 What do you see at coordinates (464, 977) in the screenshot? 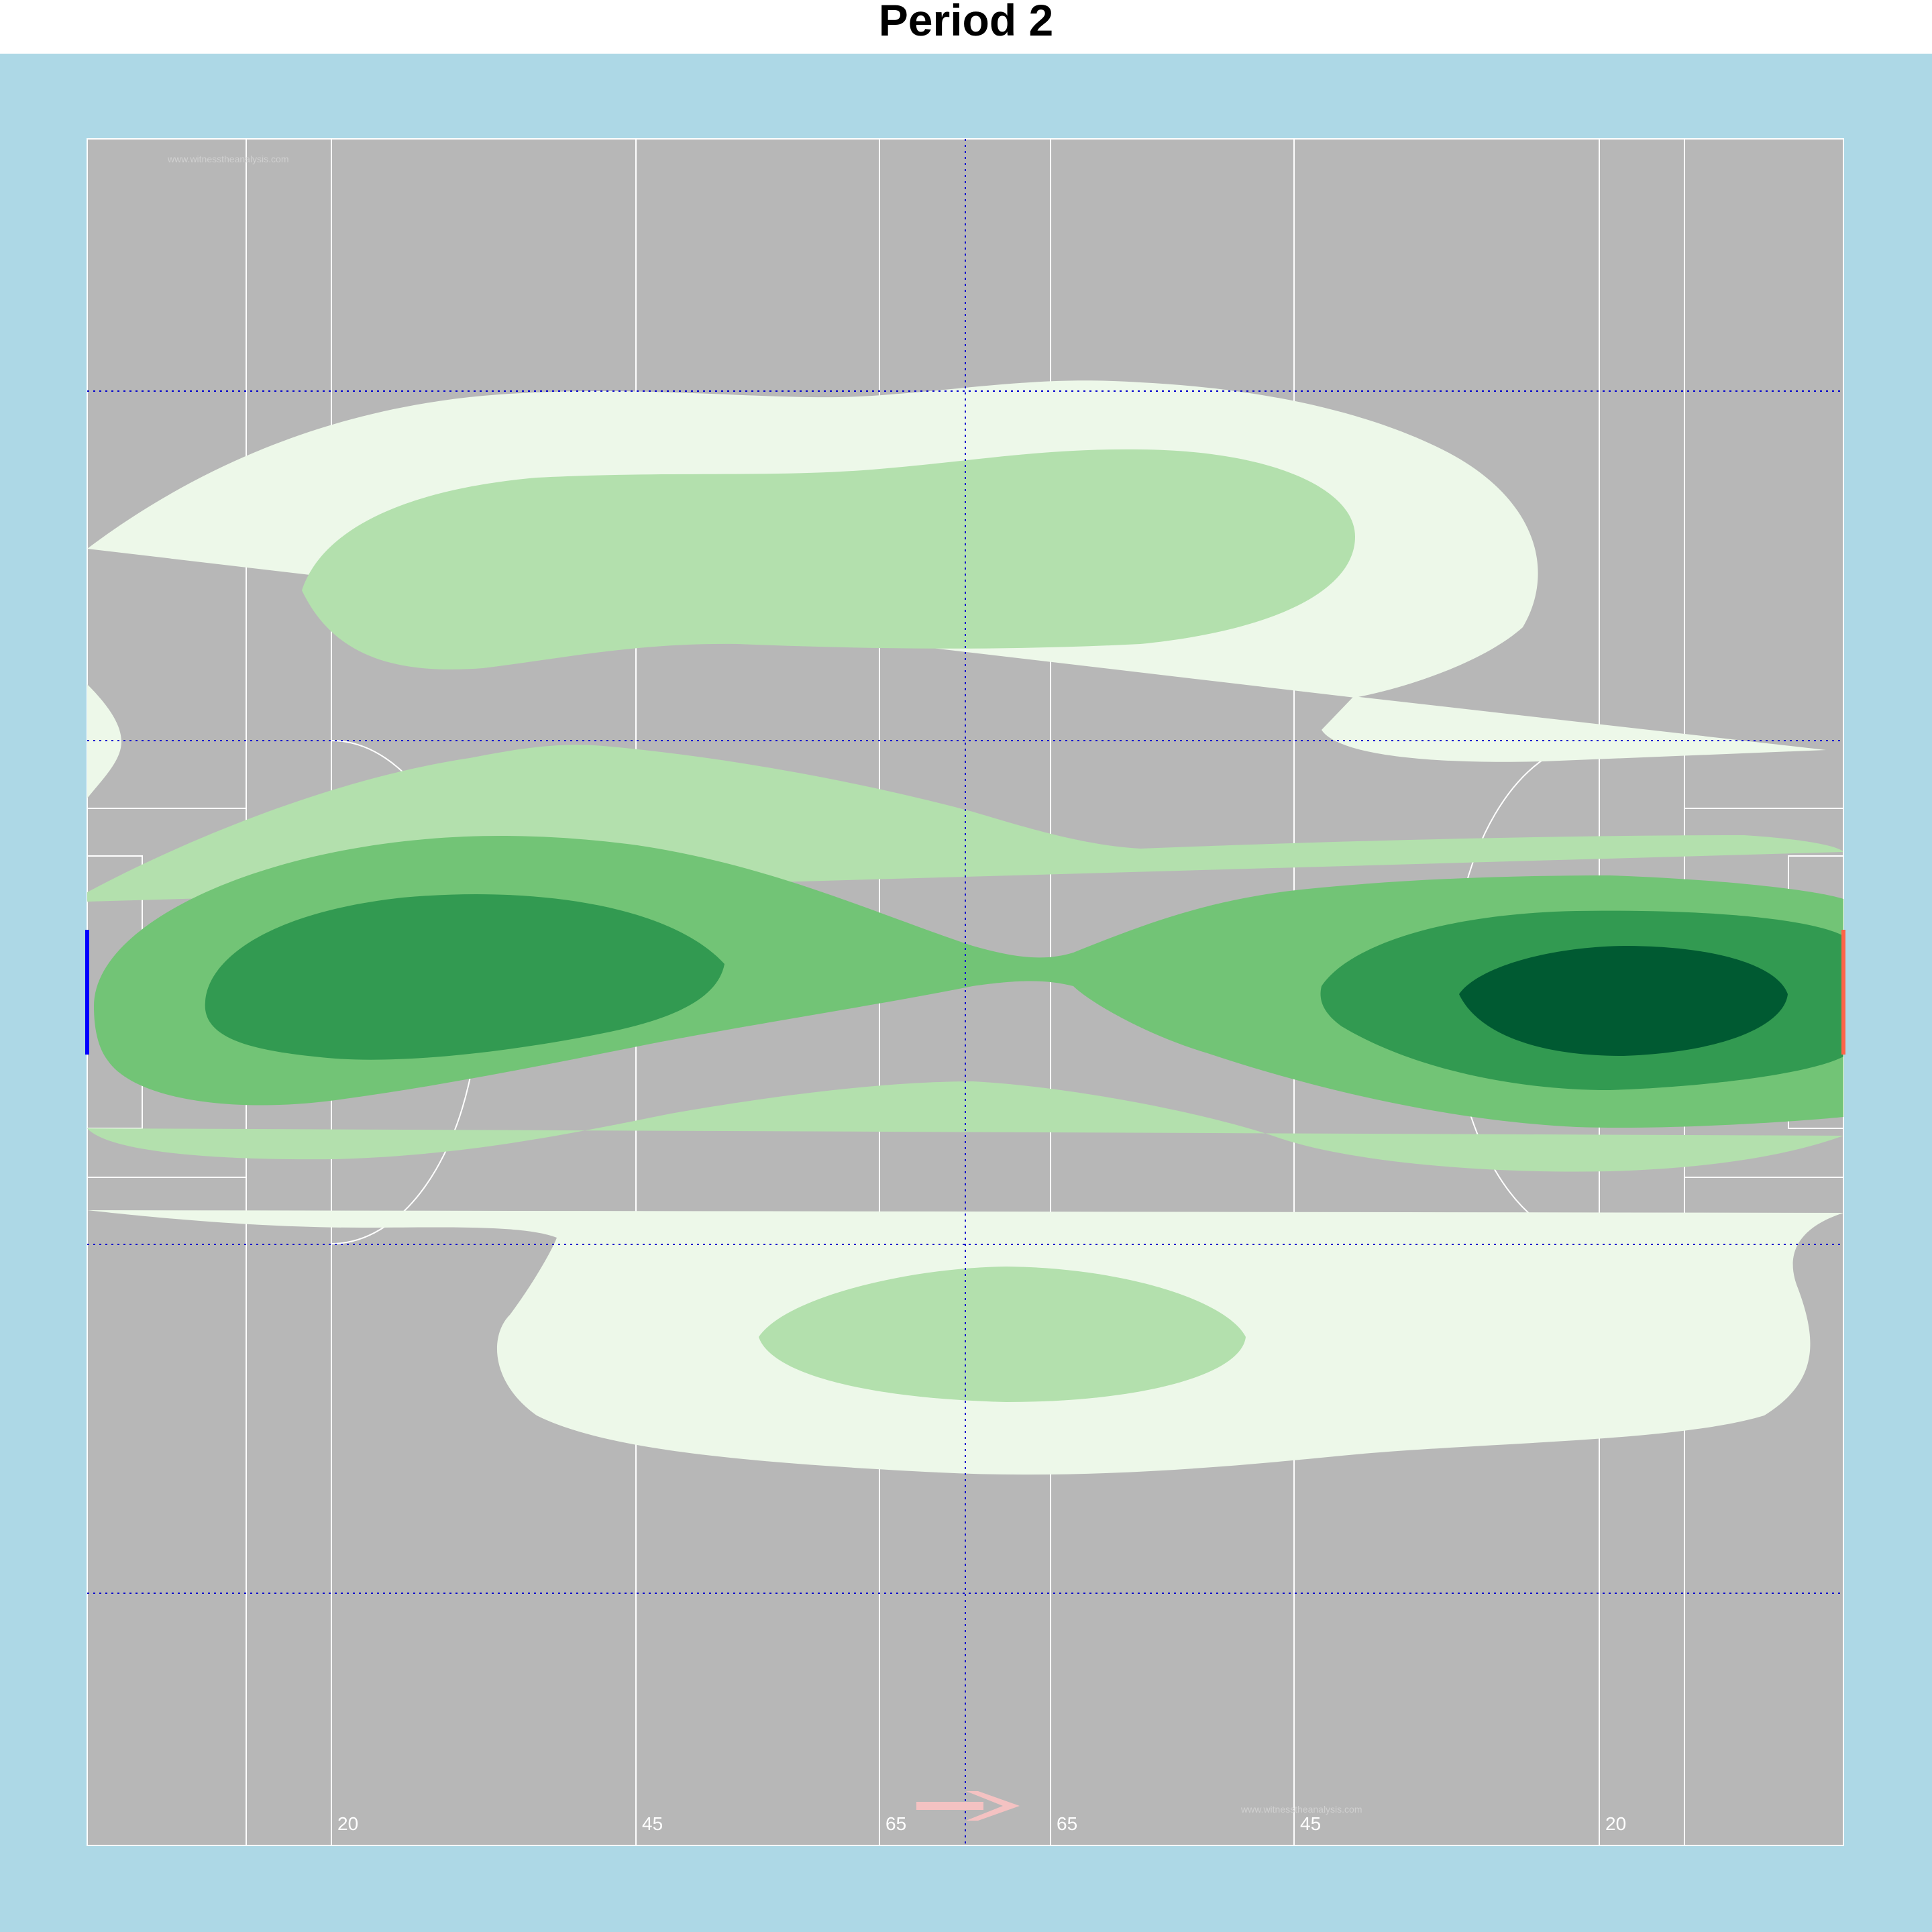
I see `density-contour-left-core` at bounding box center [464, 977].